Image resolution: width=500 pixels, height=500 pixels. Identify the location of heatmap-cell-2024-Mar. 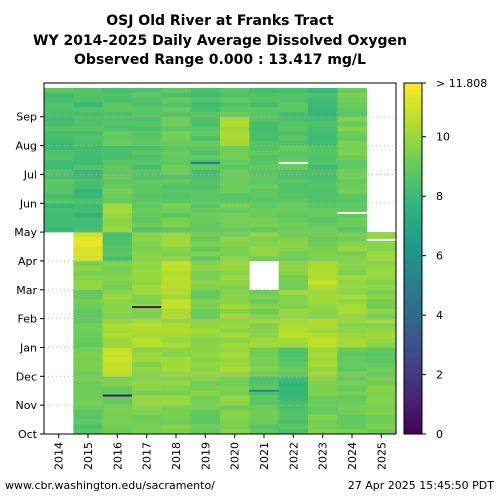
(352, 275).